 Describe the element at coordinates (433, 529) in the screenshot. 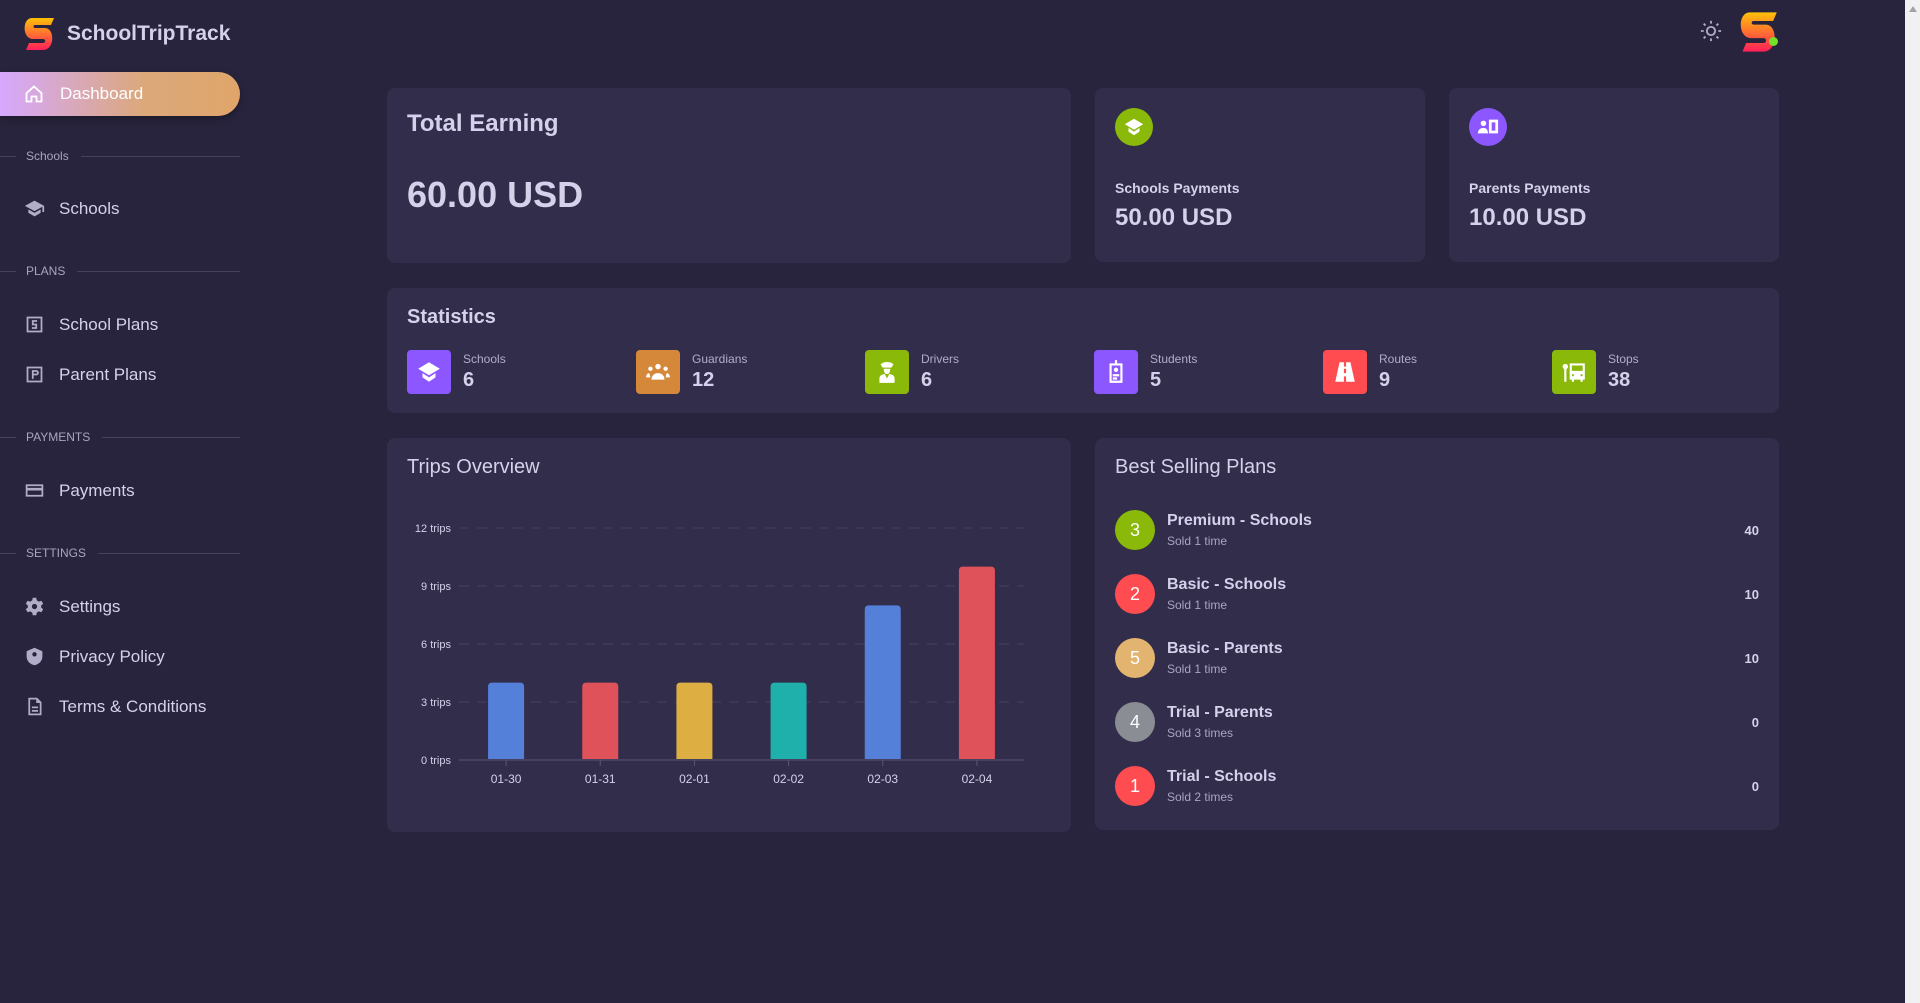

I see `y-tick-label: 12 trips` at that location.